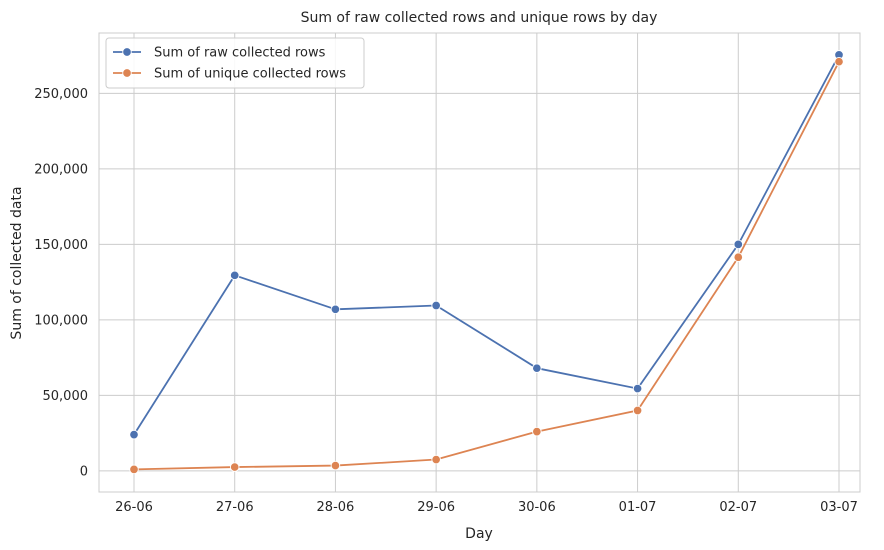 Image resolution: width=884 pixels, height=550 pixels. What do you see at coordinates (235, 507) in the screenshot?
I see `x-tick-label: 27-06` at bounding box center [235, 507].